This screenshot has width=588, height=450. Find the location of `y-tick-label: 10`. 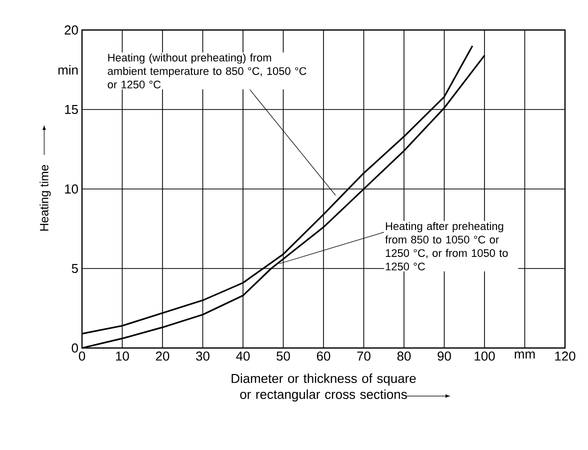

y-tick-label: 10 is located at coordinates (71, 189).